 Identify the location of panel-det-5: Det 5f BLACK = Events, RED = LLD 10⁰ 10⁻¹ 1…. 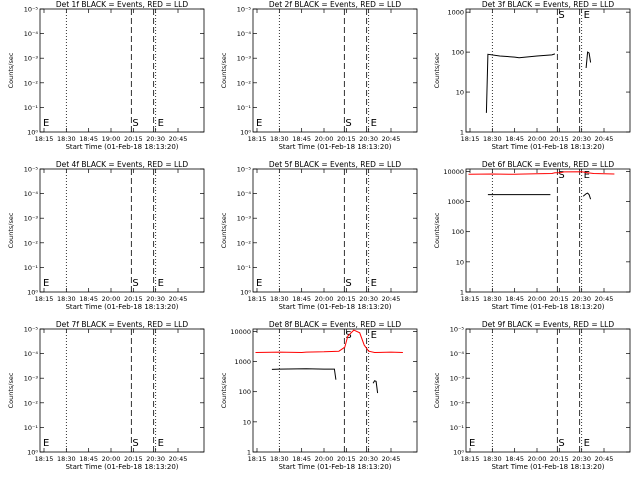
(319, 235).